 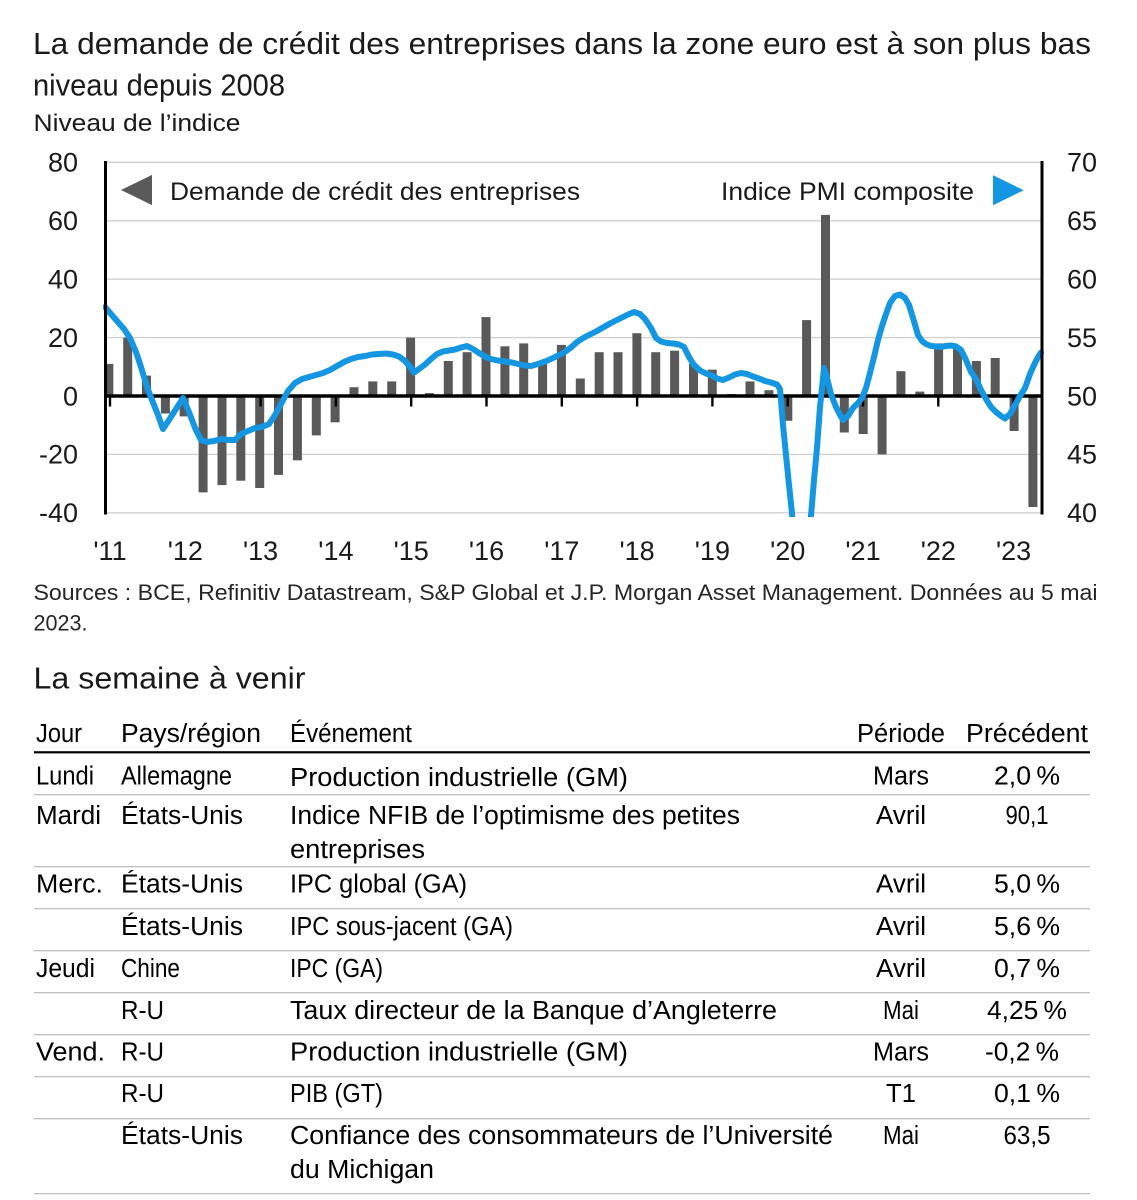 I want to click on svg-text: 20, so click(x=63, y=338).